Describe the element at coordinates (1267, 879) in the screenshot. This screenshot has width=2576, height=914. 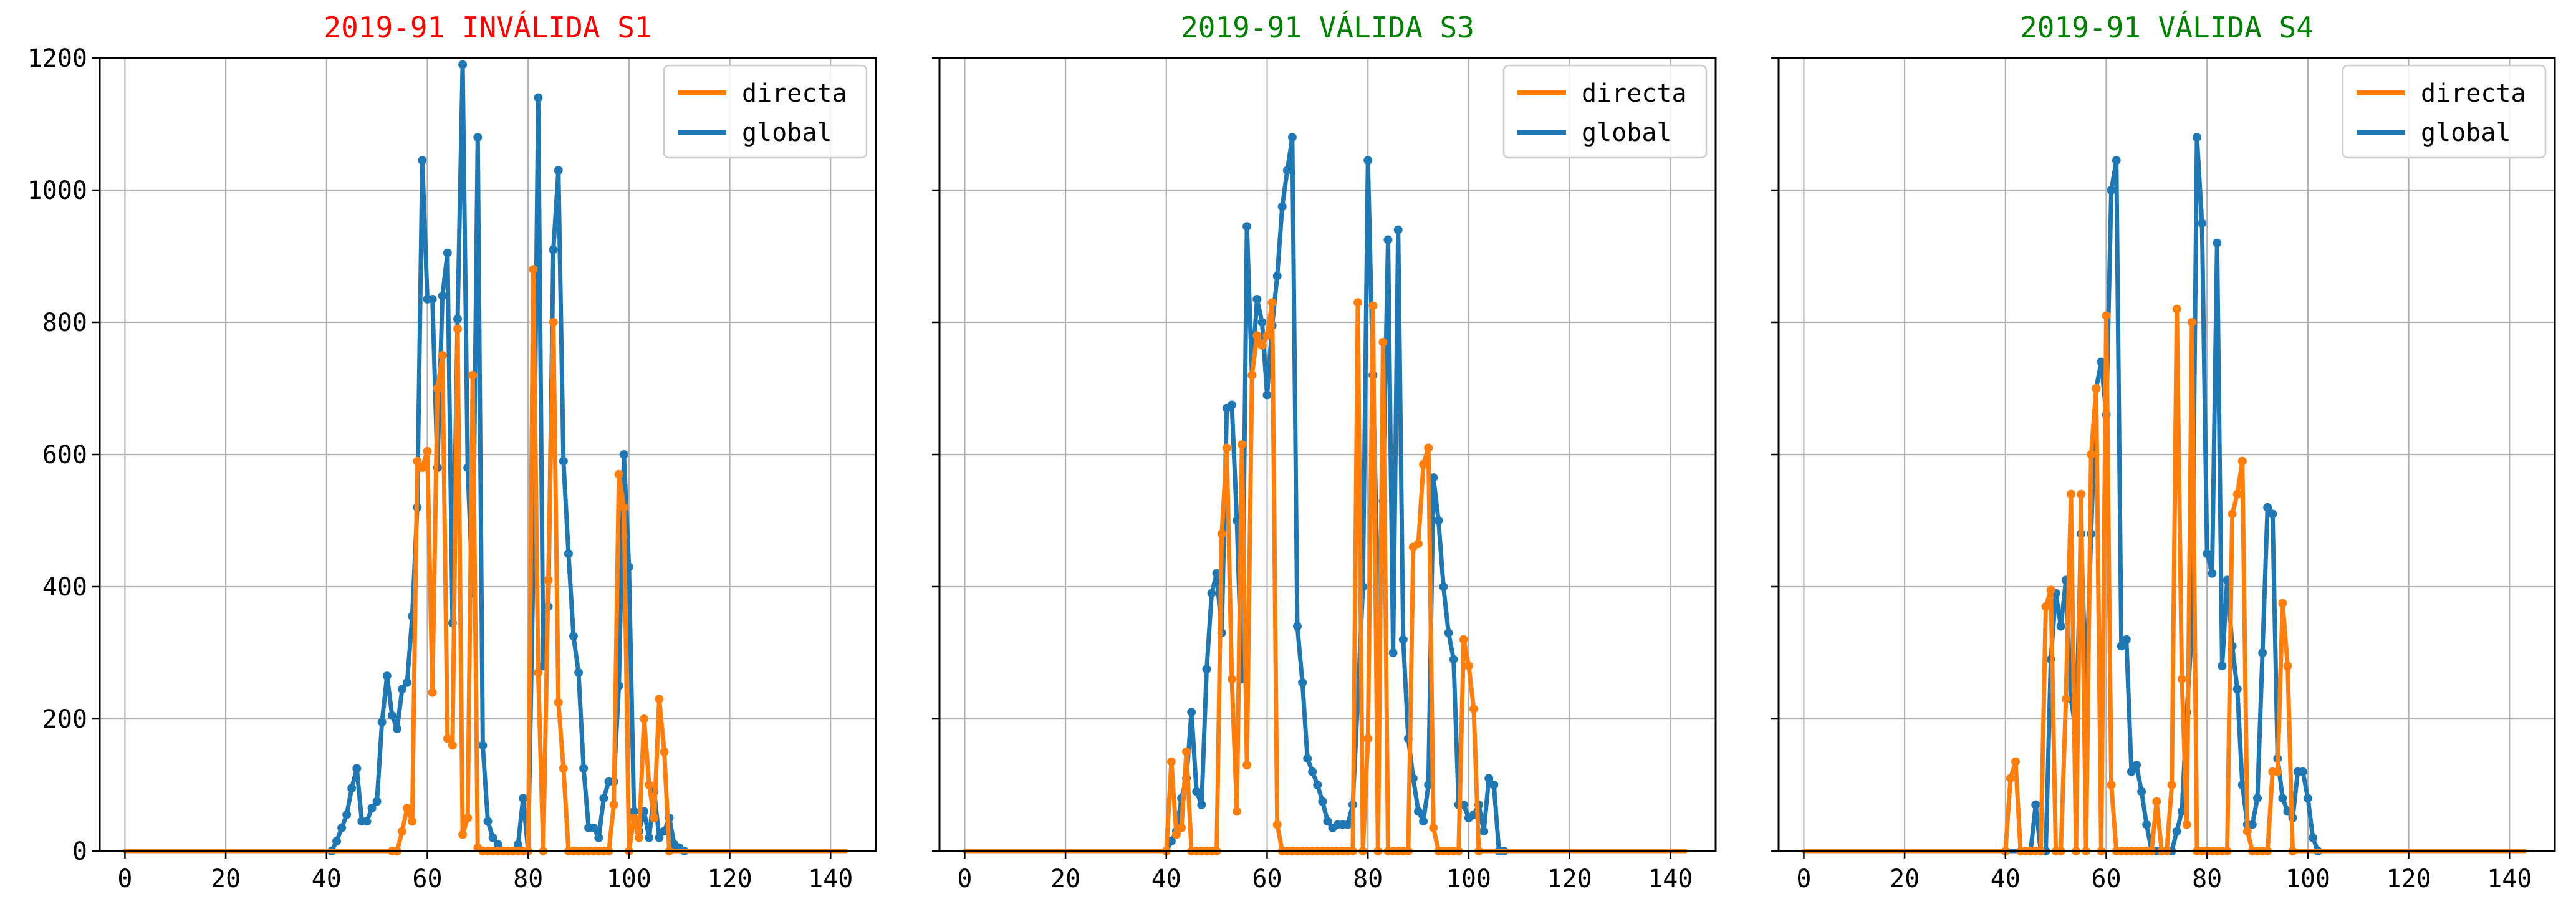
I see `panel-2-xtick-label-3: 60` at that location.